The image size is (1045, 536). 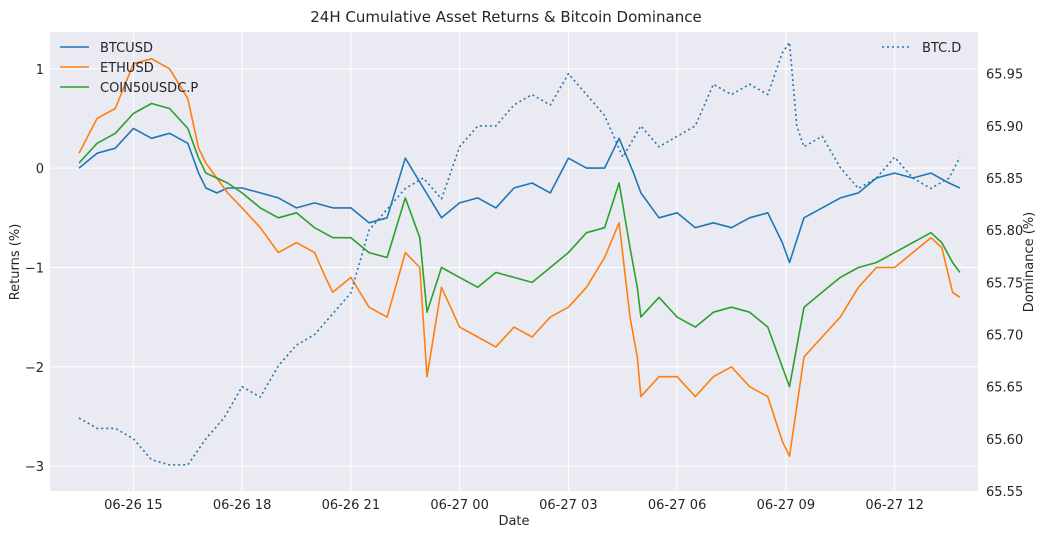 I want to click on y2-tick-label: 65.75, so click(x=1004, y=283).